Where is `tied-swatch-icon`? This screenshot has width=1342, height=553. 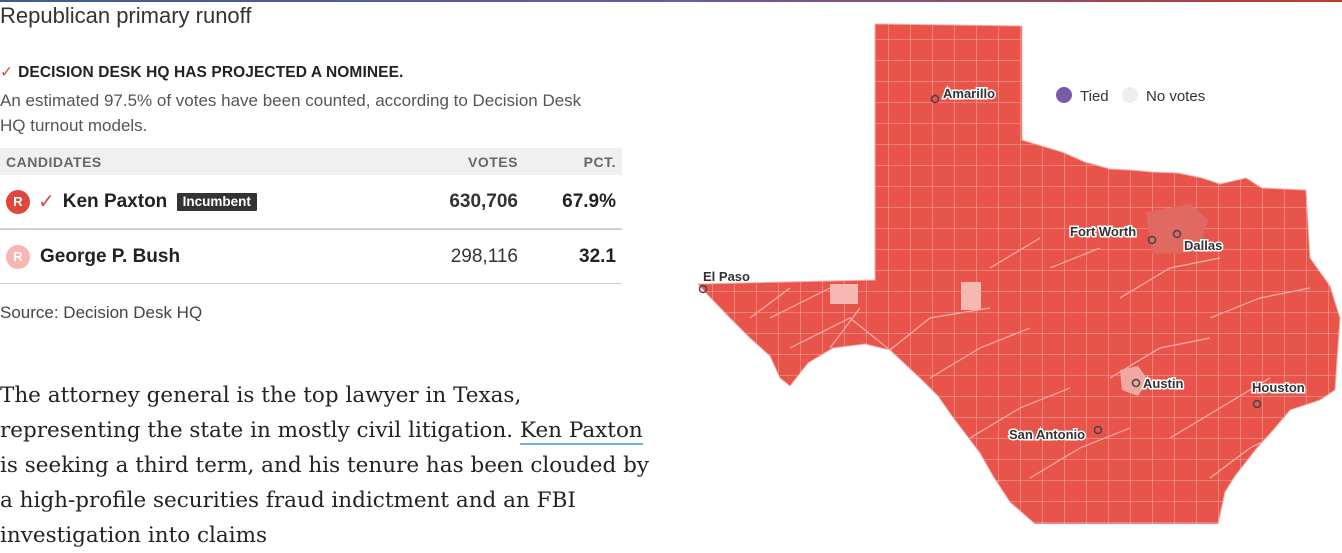
tied-swatch-icon is located at coordinates (1064, 95).